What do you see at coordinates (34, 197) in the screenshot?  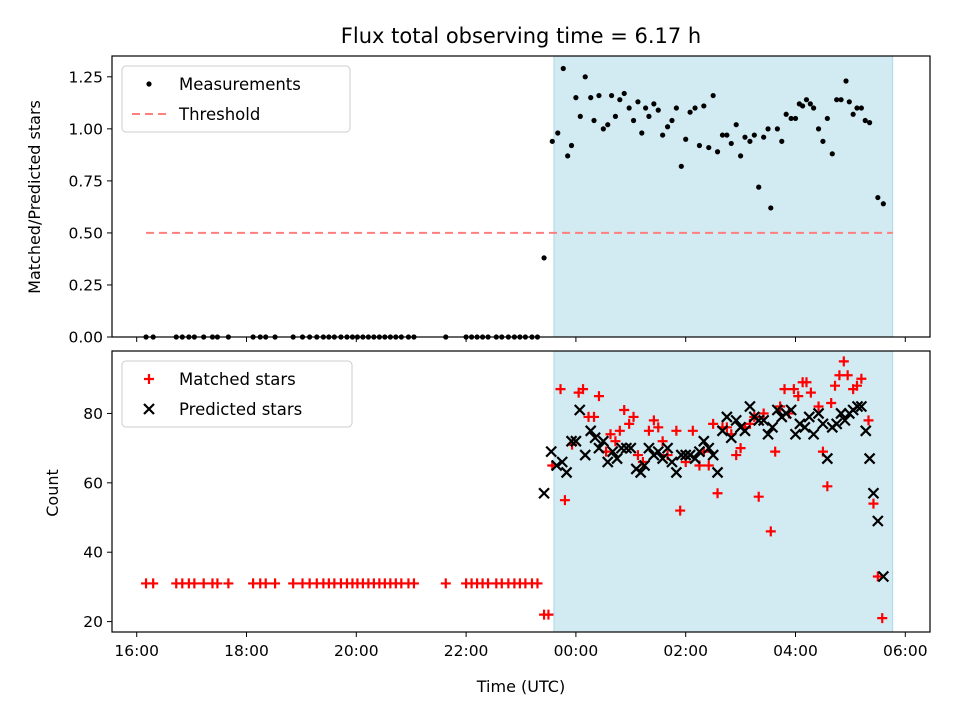 I see `ratio-y-axis-label: Matched/Predicted stars` at bounding box center [34, 197].